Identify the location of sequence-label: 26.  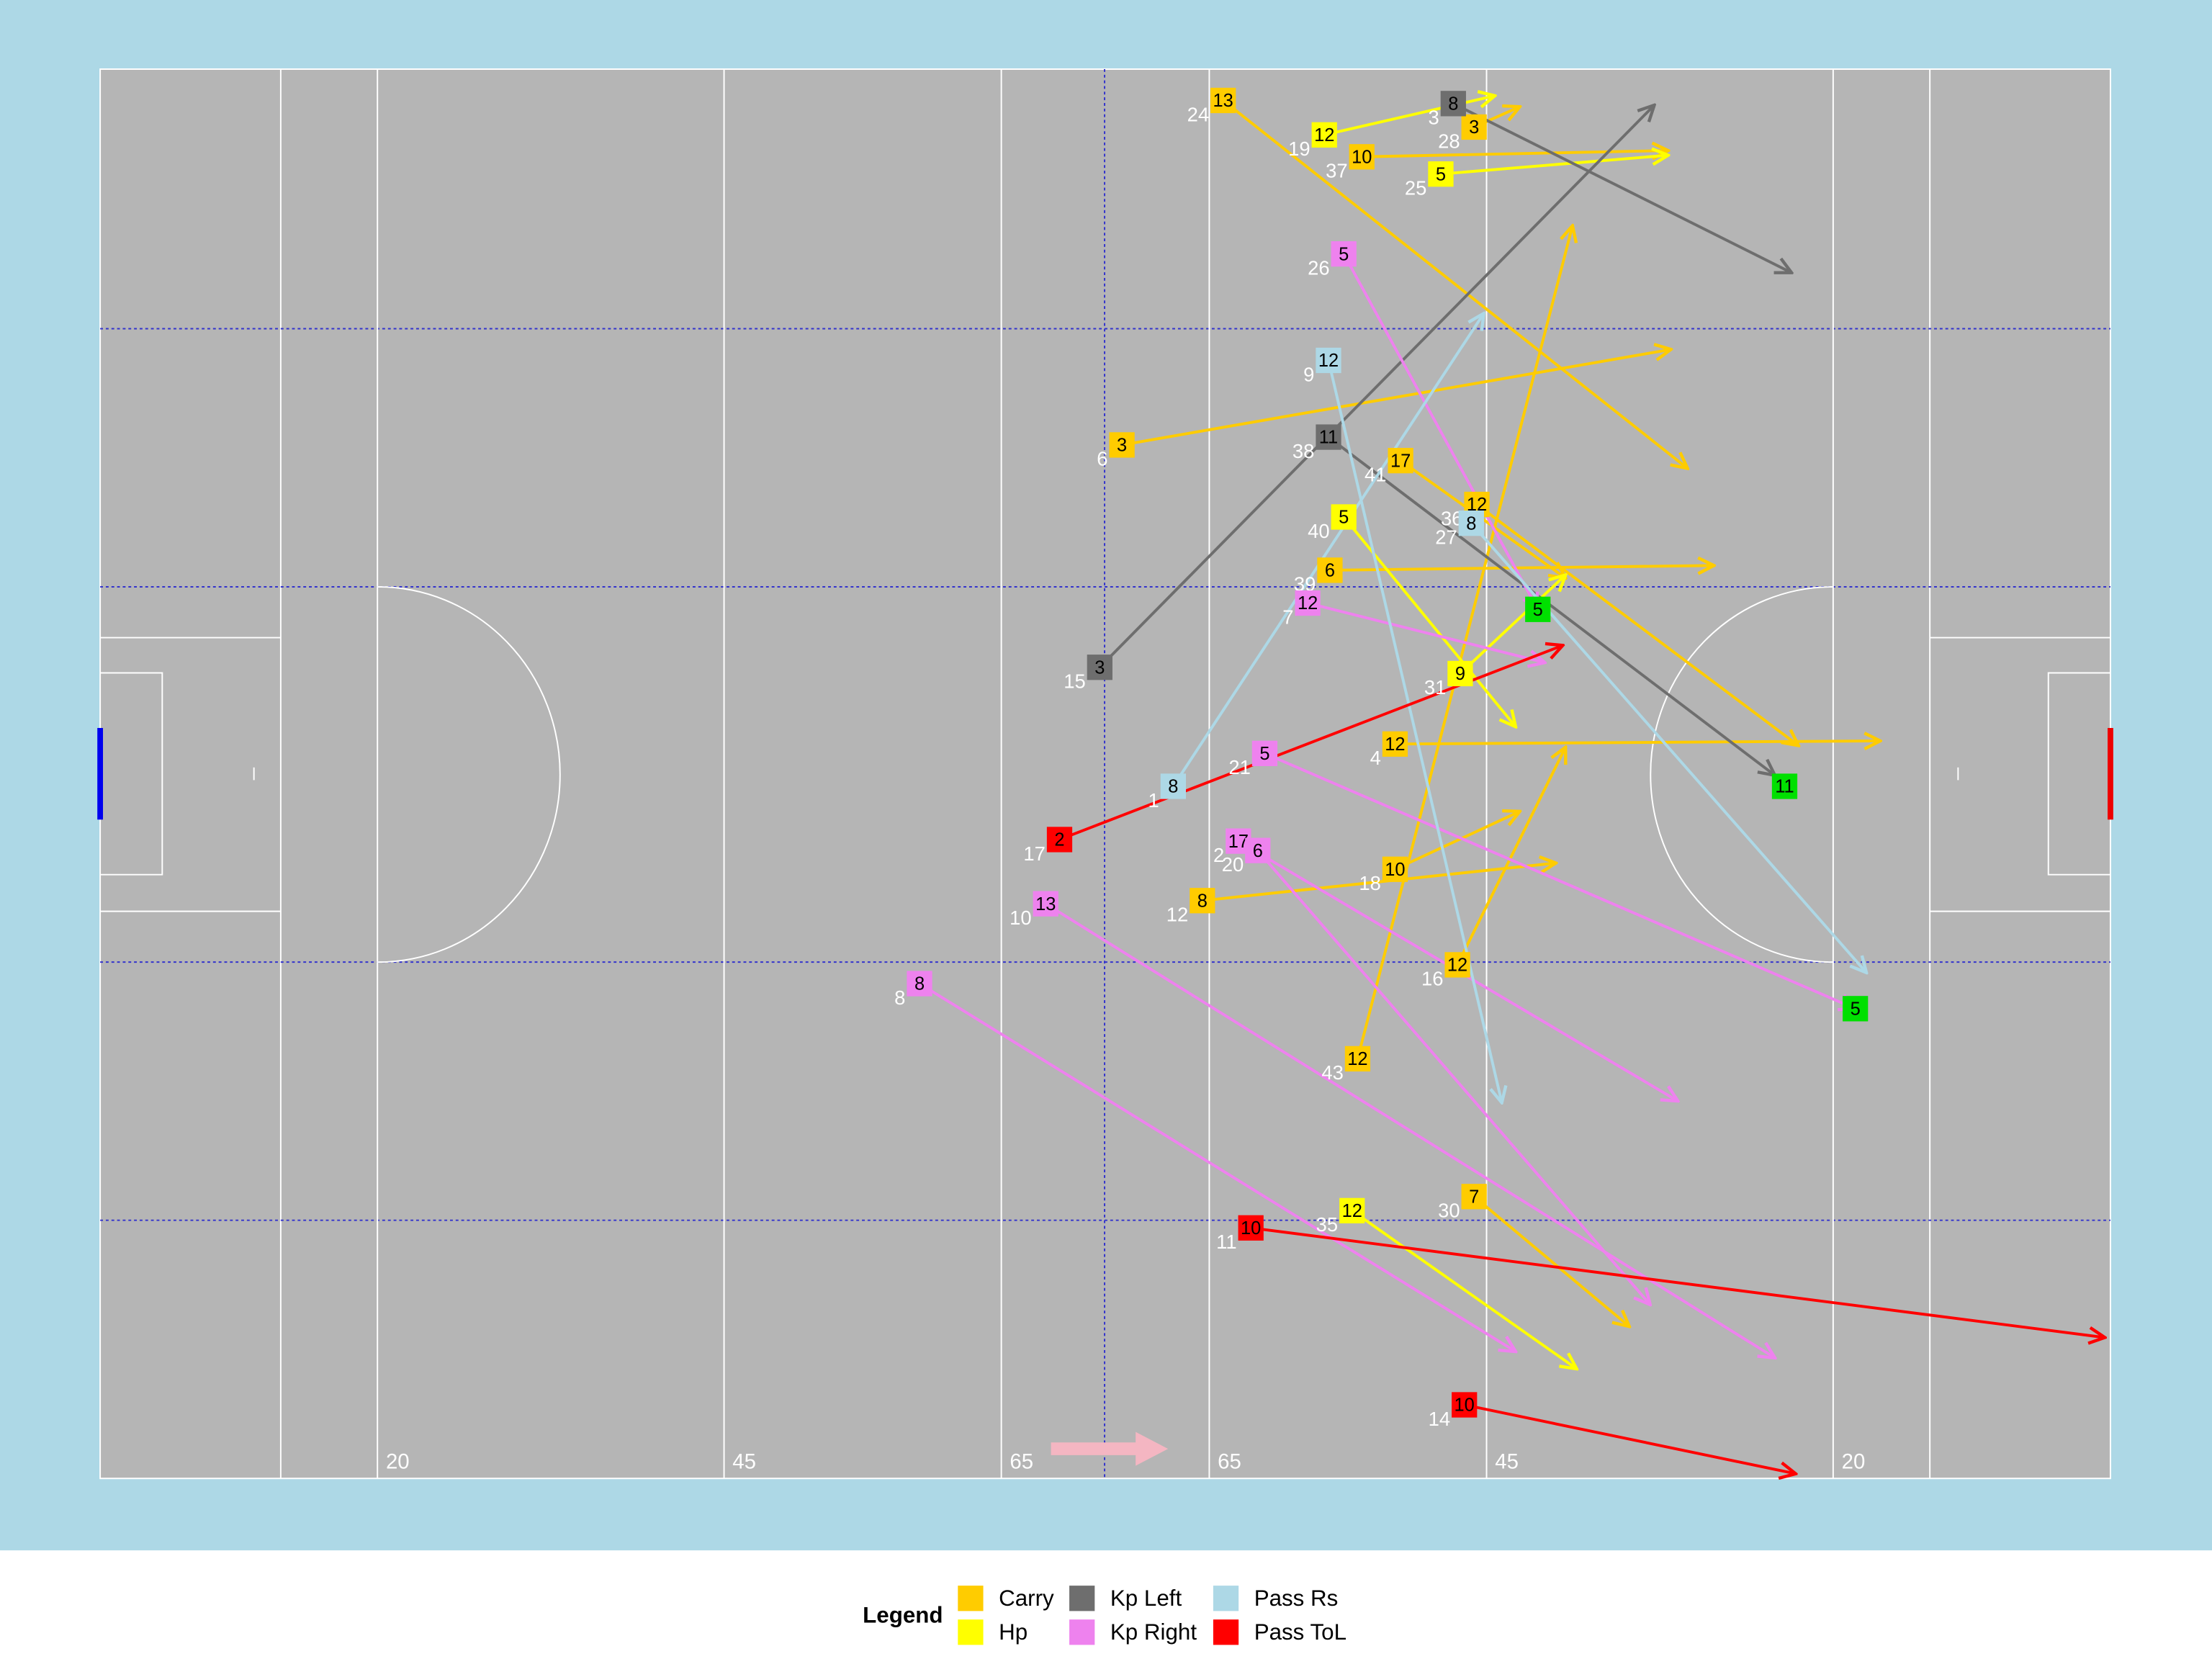
(1318, 267).